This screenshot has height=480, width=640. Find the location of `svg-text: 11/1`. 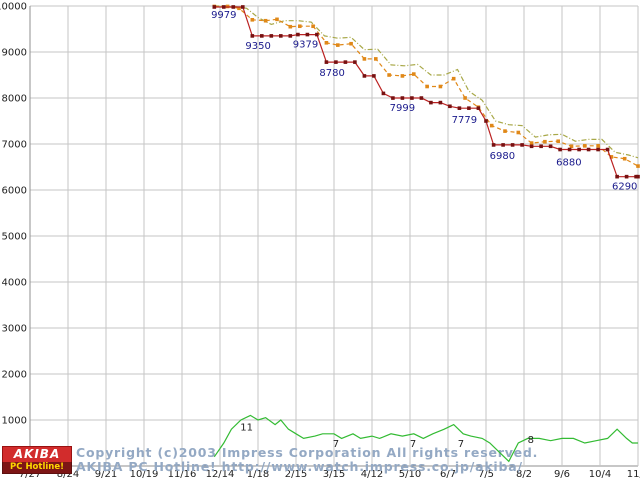

svg-text: 11/1 is located at coordinates (633, 474).